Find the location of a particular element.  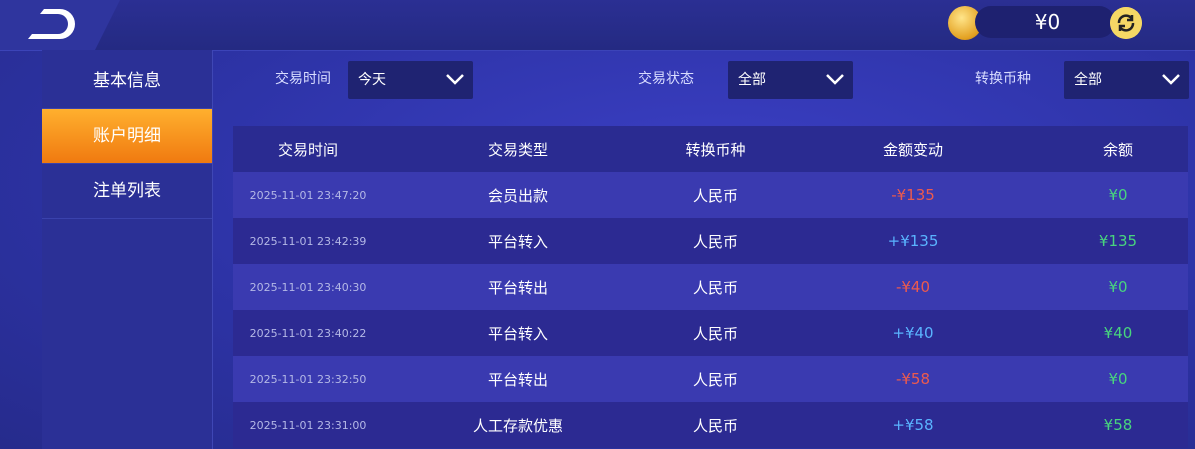

table-row: 2025-11-01 23:32:50 平台转出 人民币 -¥58 ¥0 is located at coordinates (710, 379).